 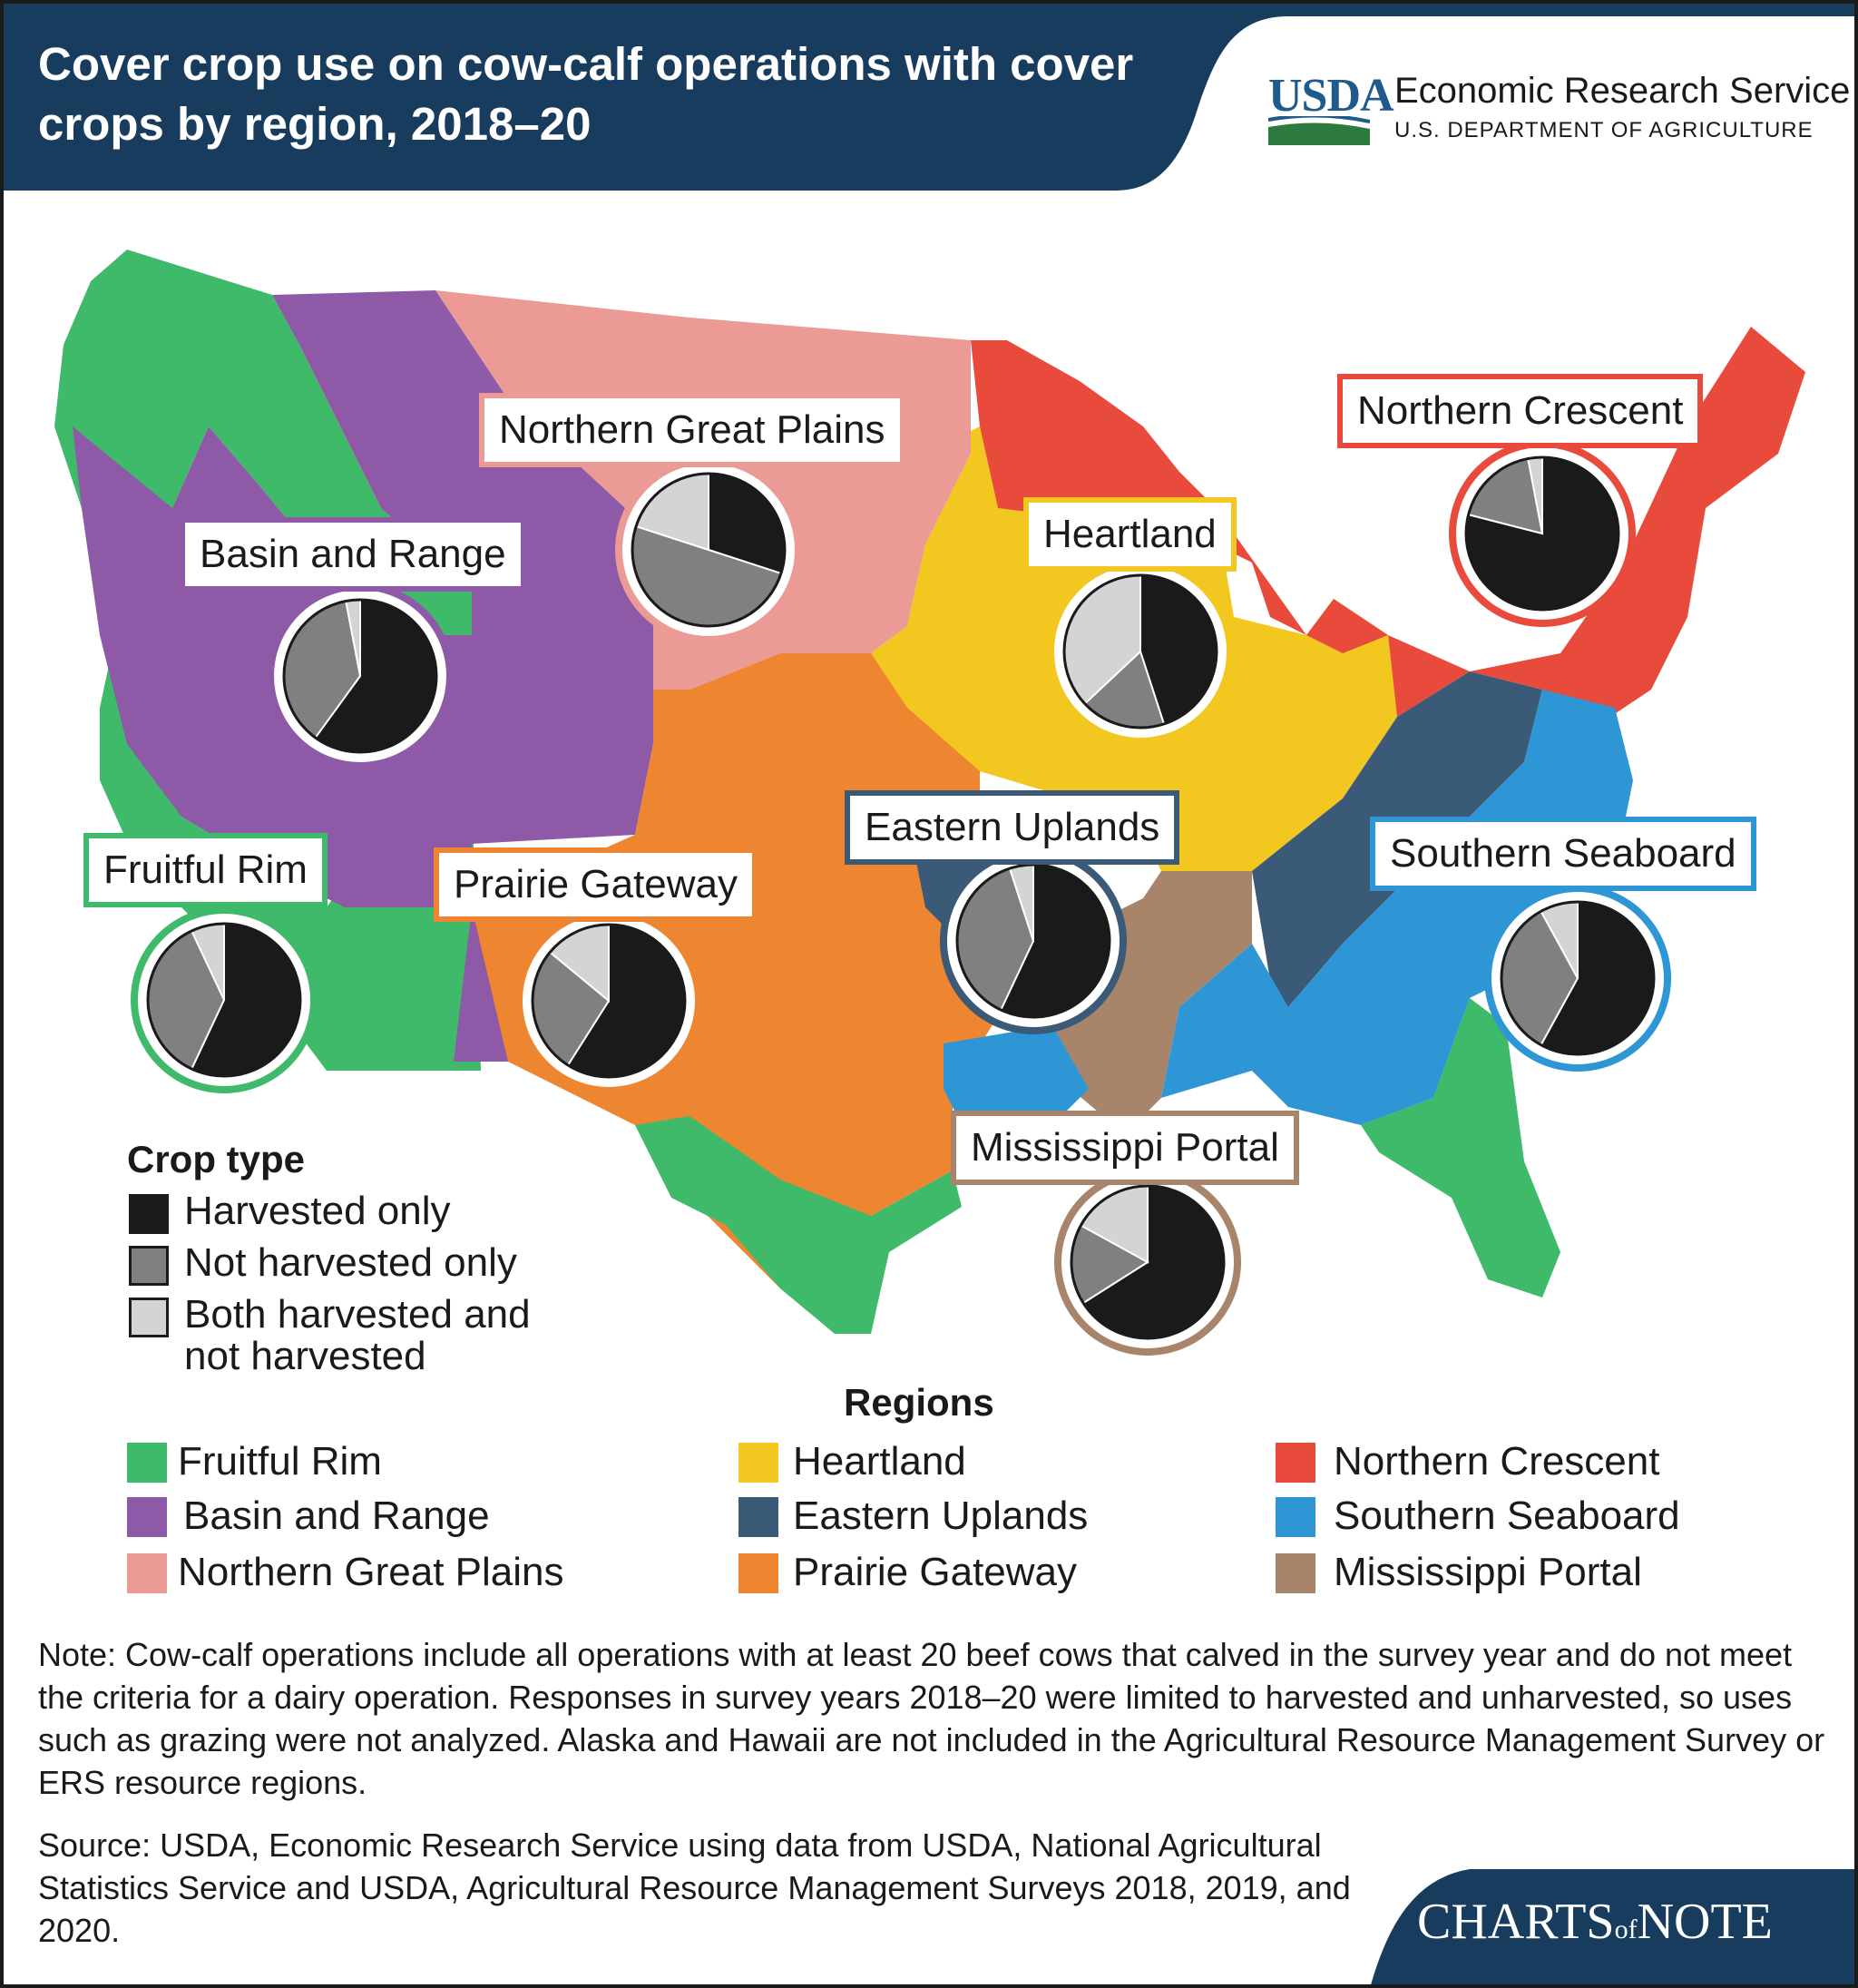 I want to click on of-word: of, so click(x=1626, y=1930).